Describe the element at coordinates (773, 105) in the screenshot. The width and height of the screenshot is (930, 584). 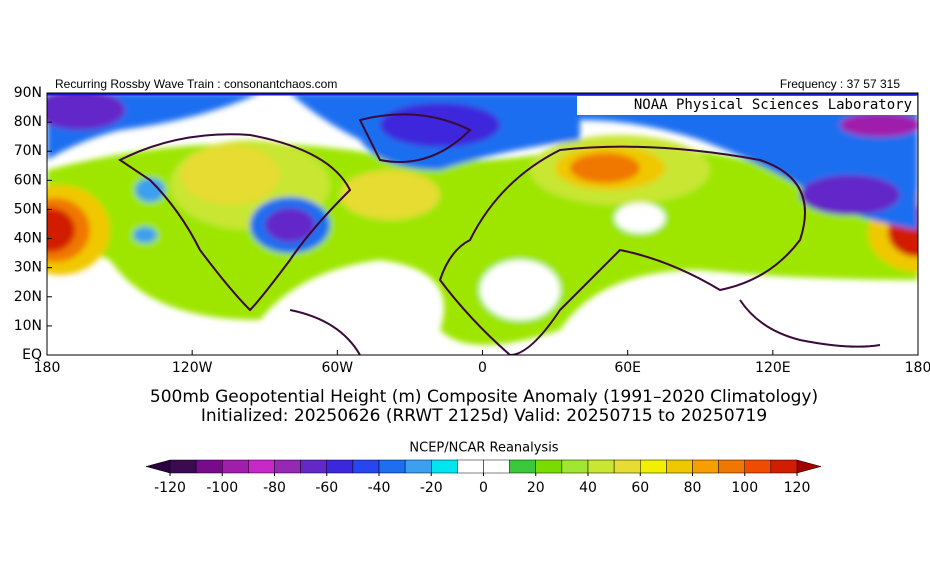
I see `lab-label: NOAA Physical Sciences Laboratory` at that location.